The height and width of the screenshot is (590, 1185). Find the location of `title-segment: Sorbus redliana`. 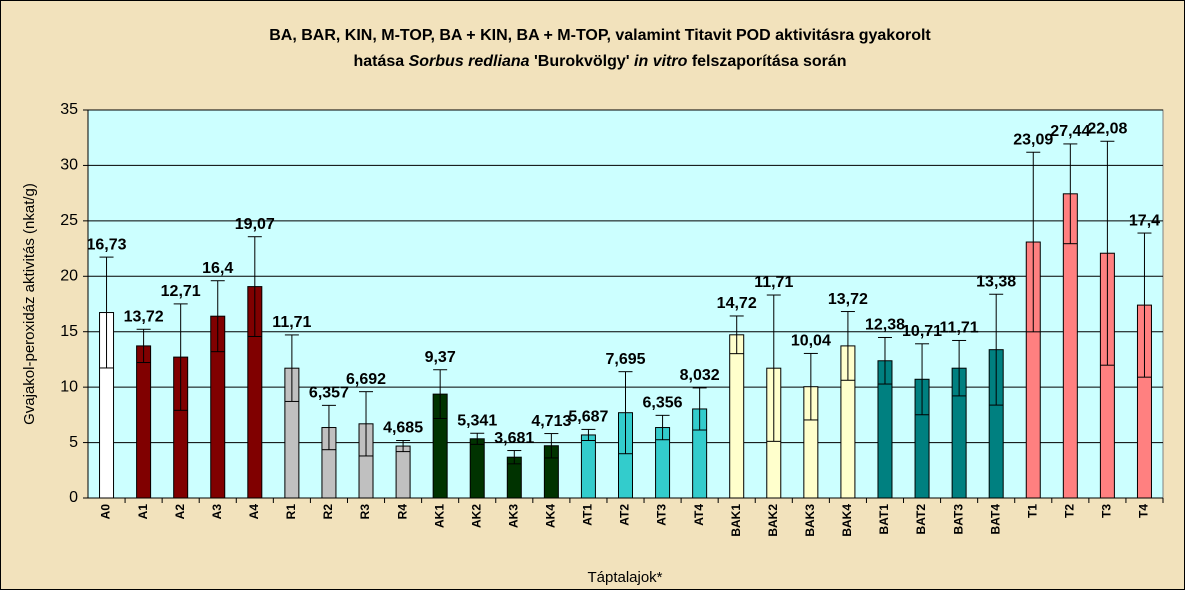

title-segment: Sorbus redliana is located at coordinates (469, 61).